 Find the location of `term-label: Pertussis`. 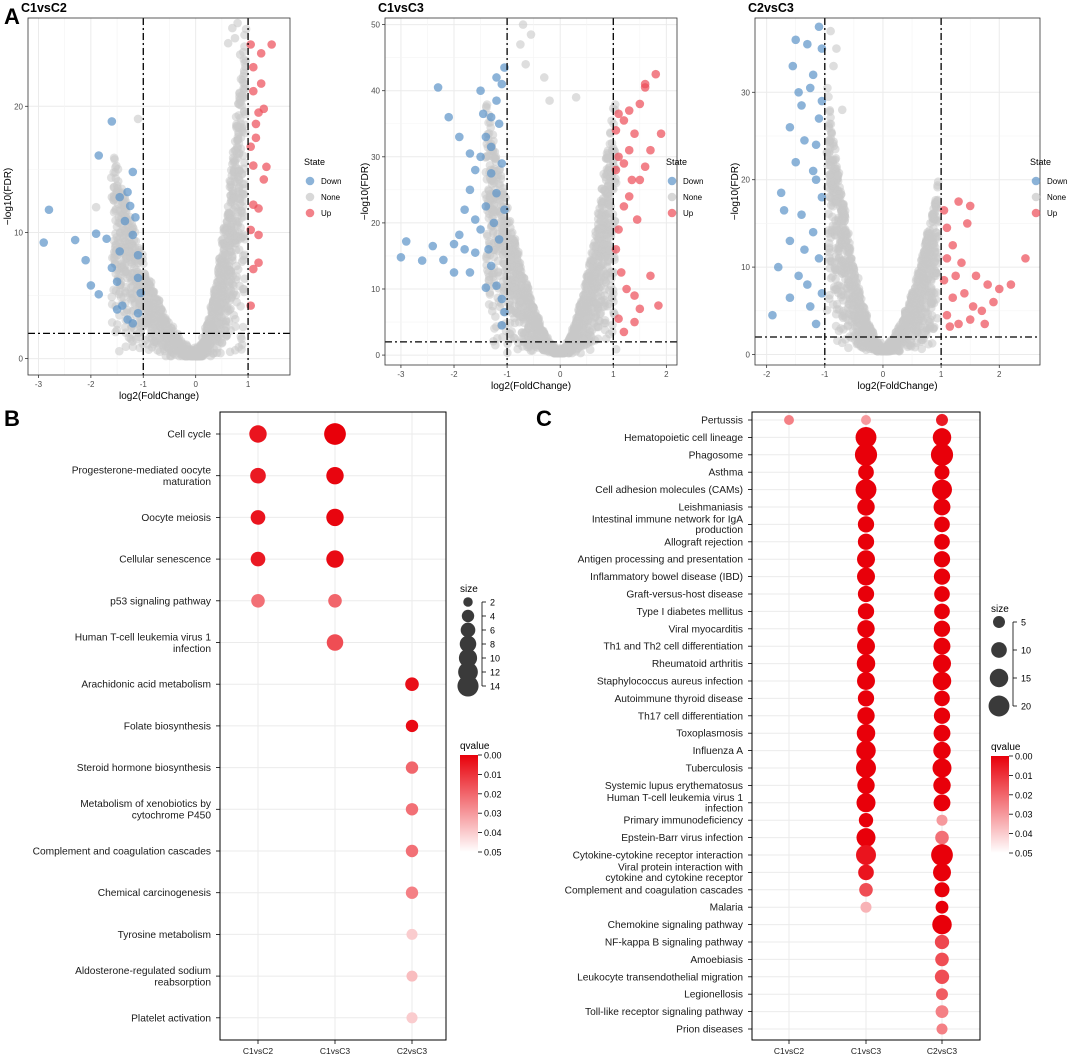

term-label: Pertussis is located at coordinates (722, 421).